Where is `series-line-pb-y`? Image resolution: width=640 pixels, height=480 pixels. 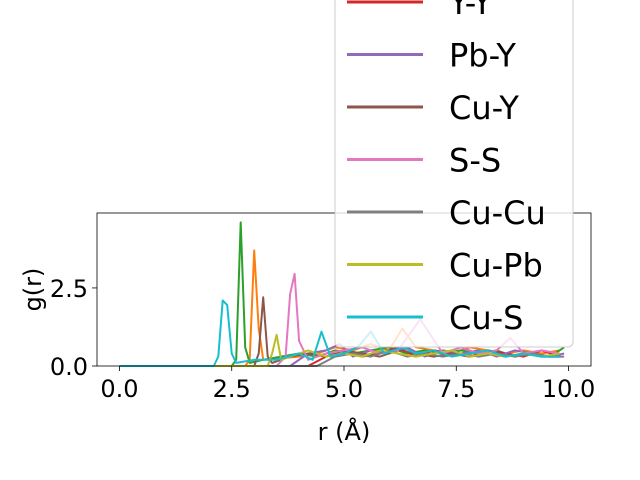
series-line-pb-y is located at coordinates (342, 355).